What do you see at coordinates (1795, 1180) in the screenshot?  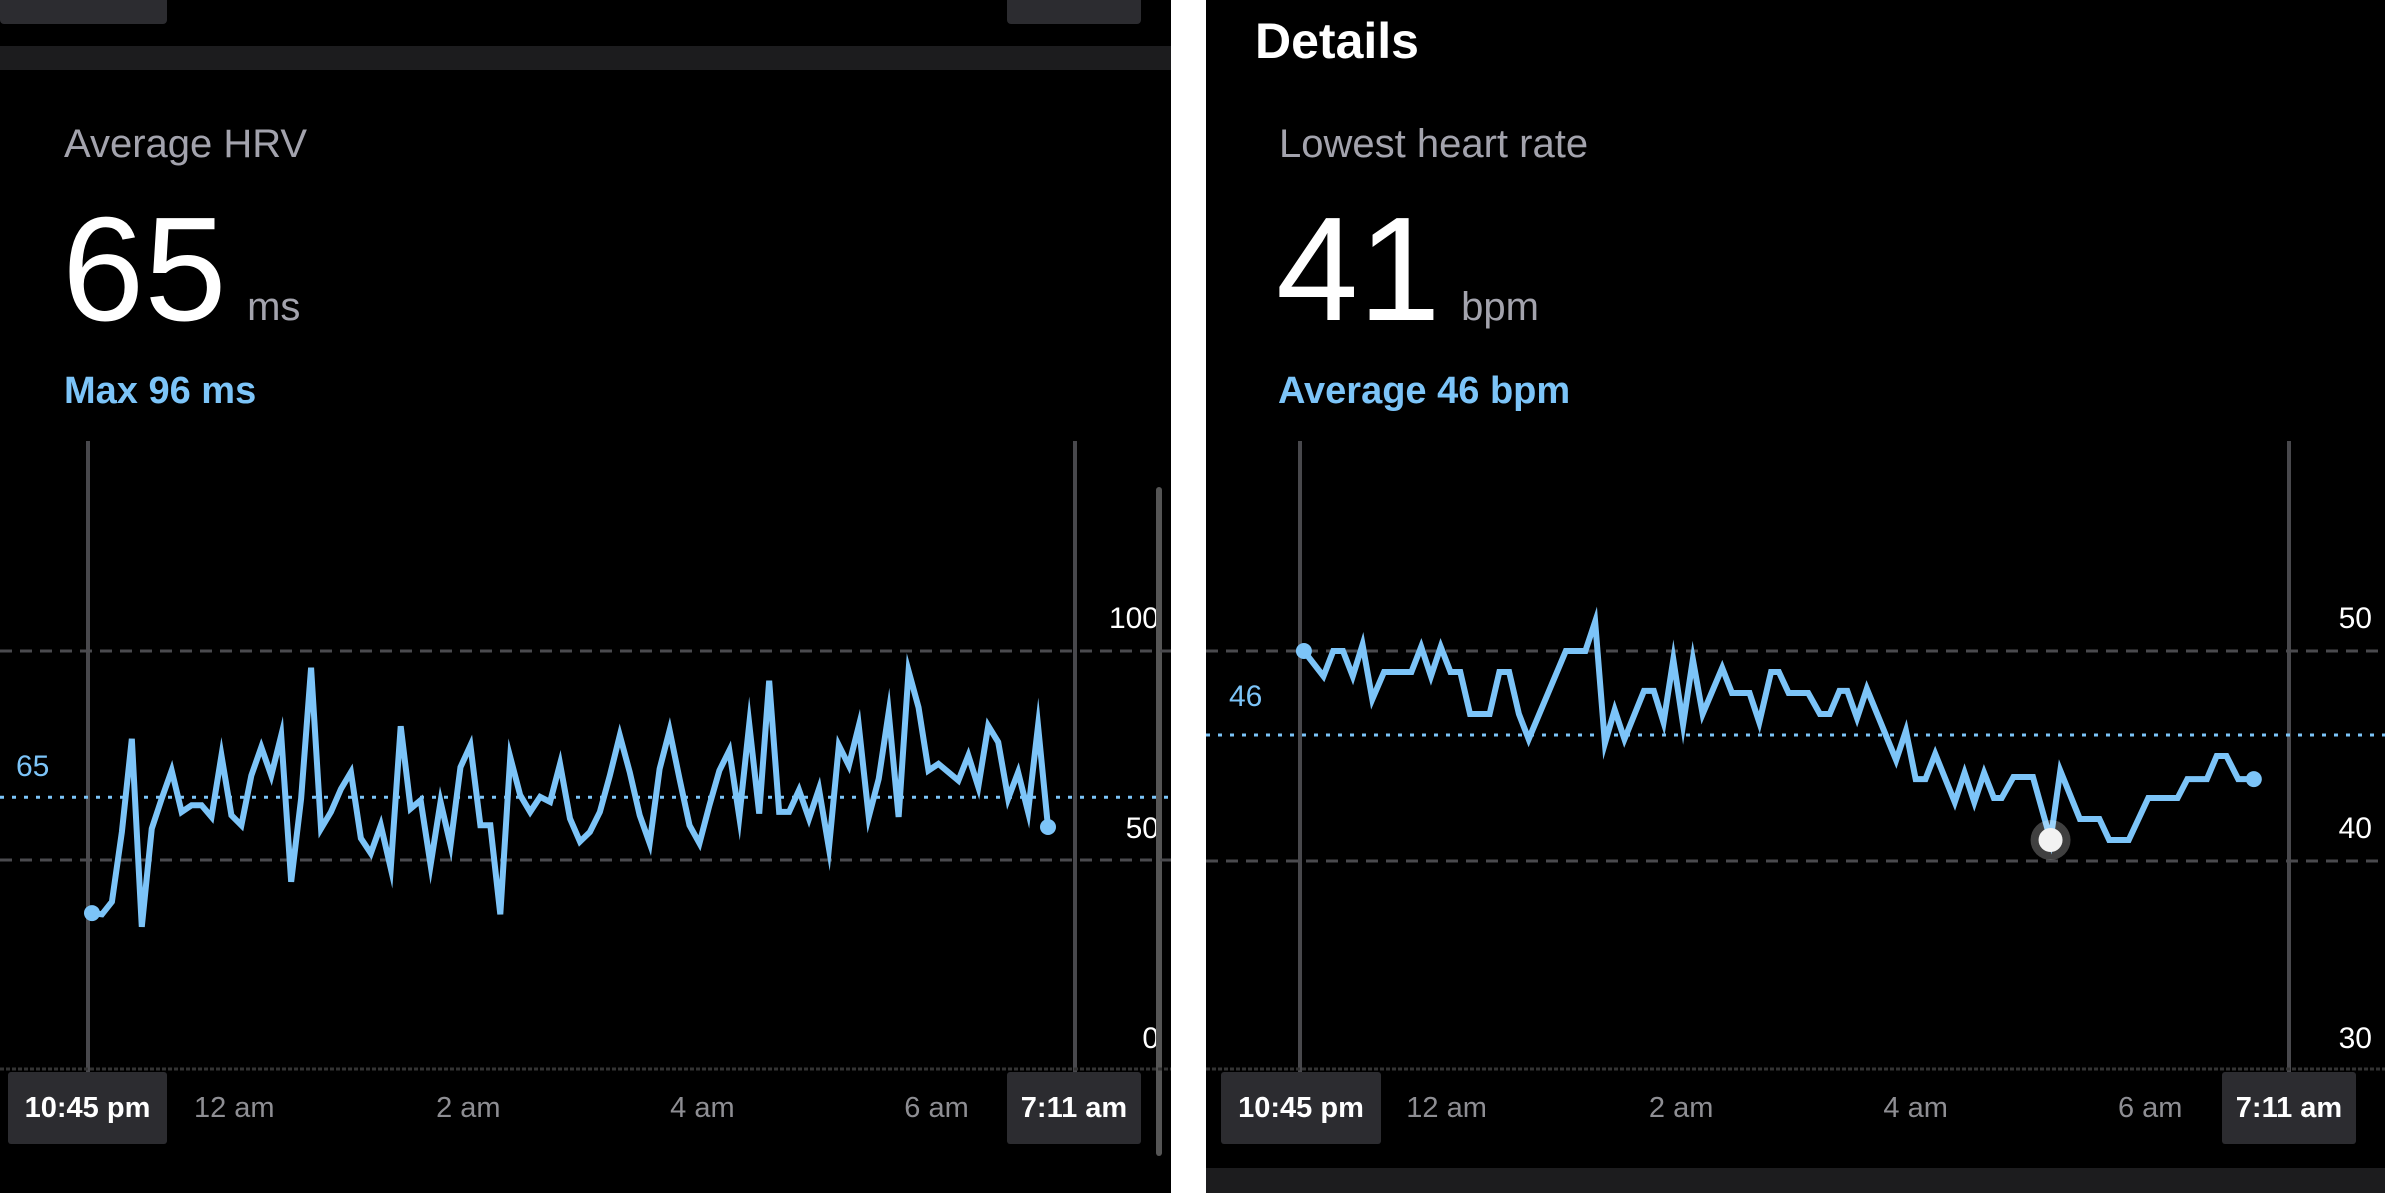 I see `bottom-sheet-bar` at bounding box center [1795, 1180].